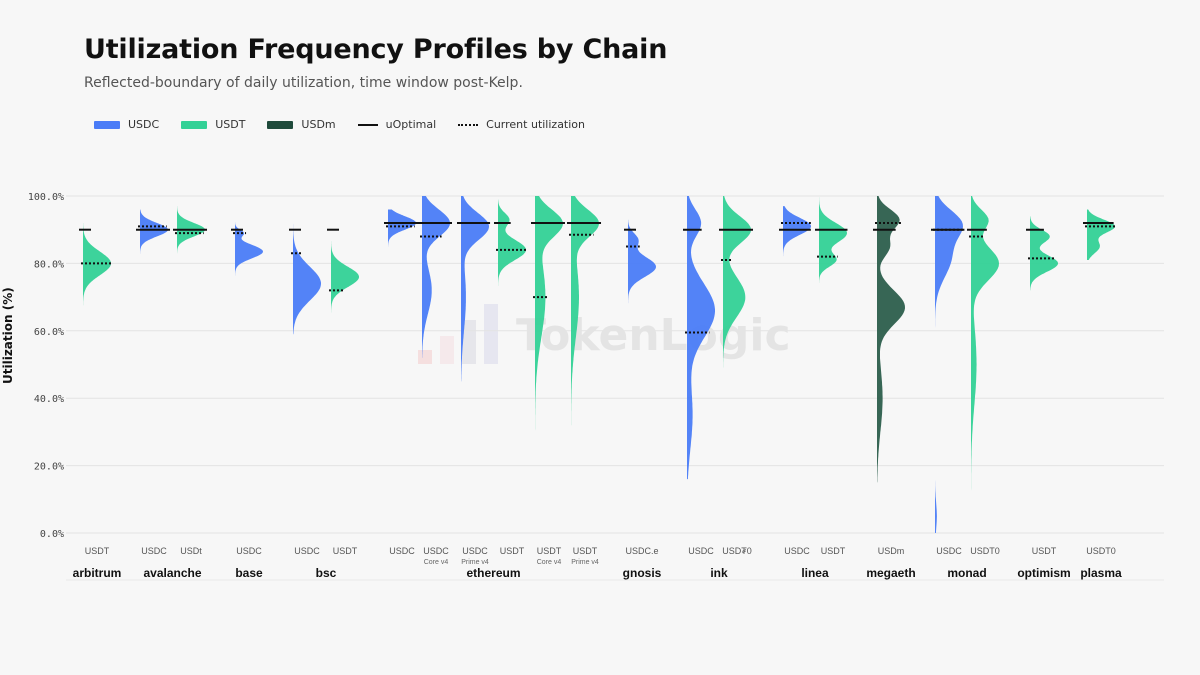 This screenshot has width=1200, height=675. I want to click on y-tick-label: 40.0%, so click(49, 399).